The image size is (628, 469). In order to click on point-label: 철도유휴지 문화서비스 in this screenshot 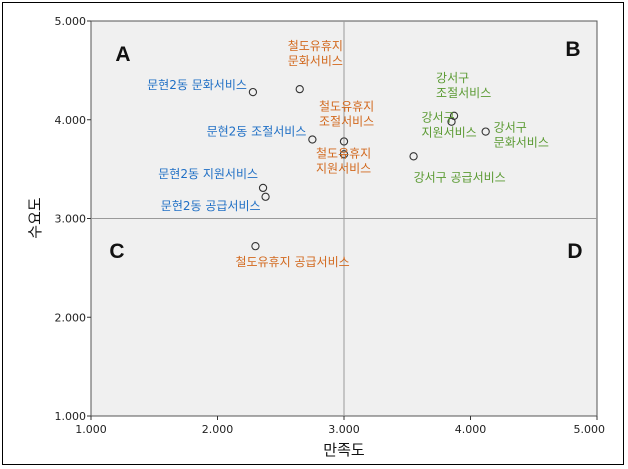, I will do `click(315, 53)`.